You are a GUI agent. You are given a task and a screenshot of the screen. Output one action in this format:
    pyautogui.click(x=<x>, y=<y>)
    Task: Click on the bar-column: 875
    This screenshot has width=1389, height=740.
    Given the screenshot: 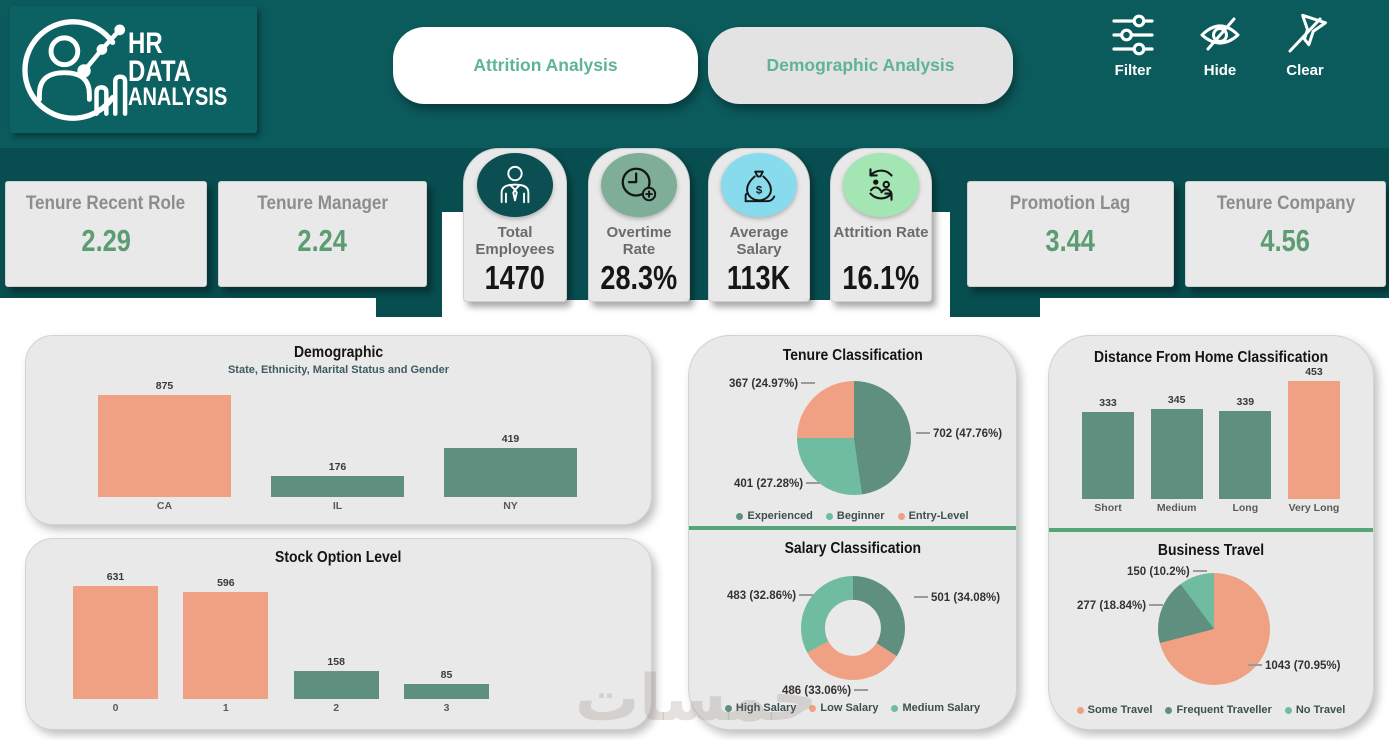 What is the action you would take?
    pyautogui.click(x=164, y=438)
    